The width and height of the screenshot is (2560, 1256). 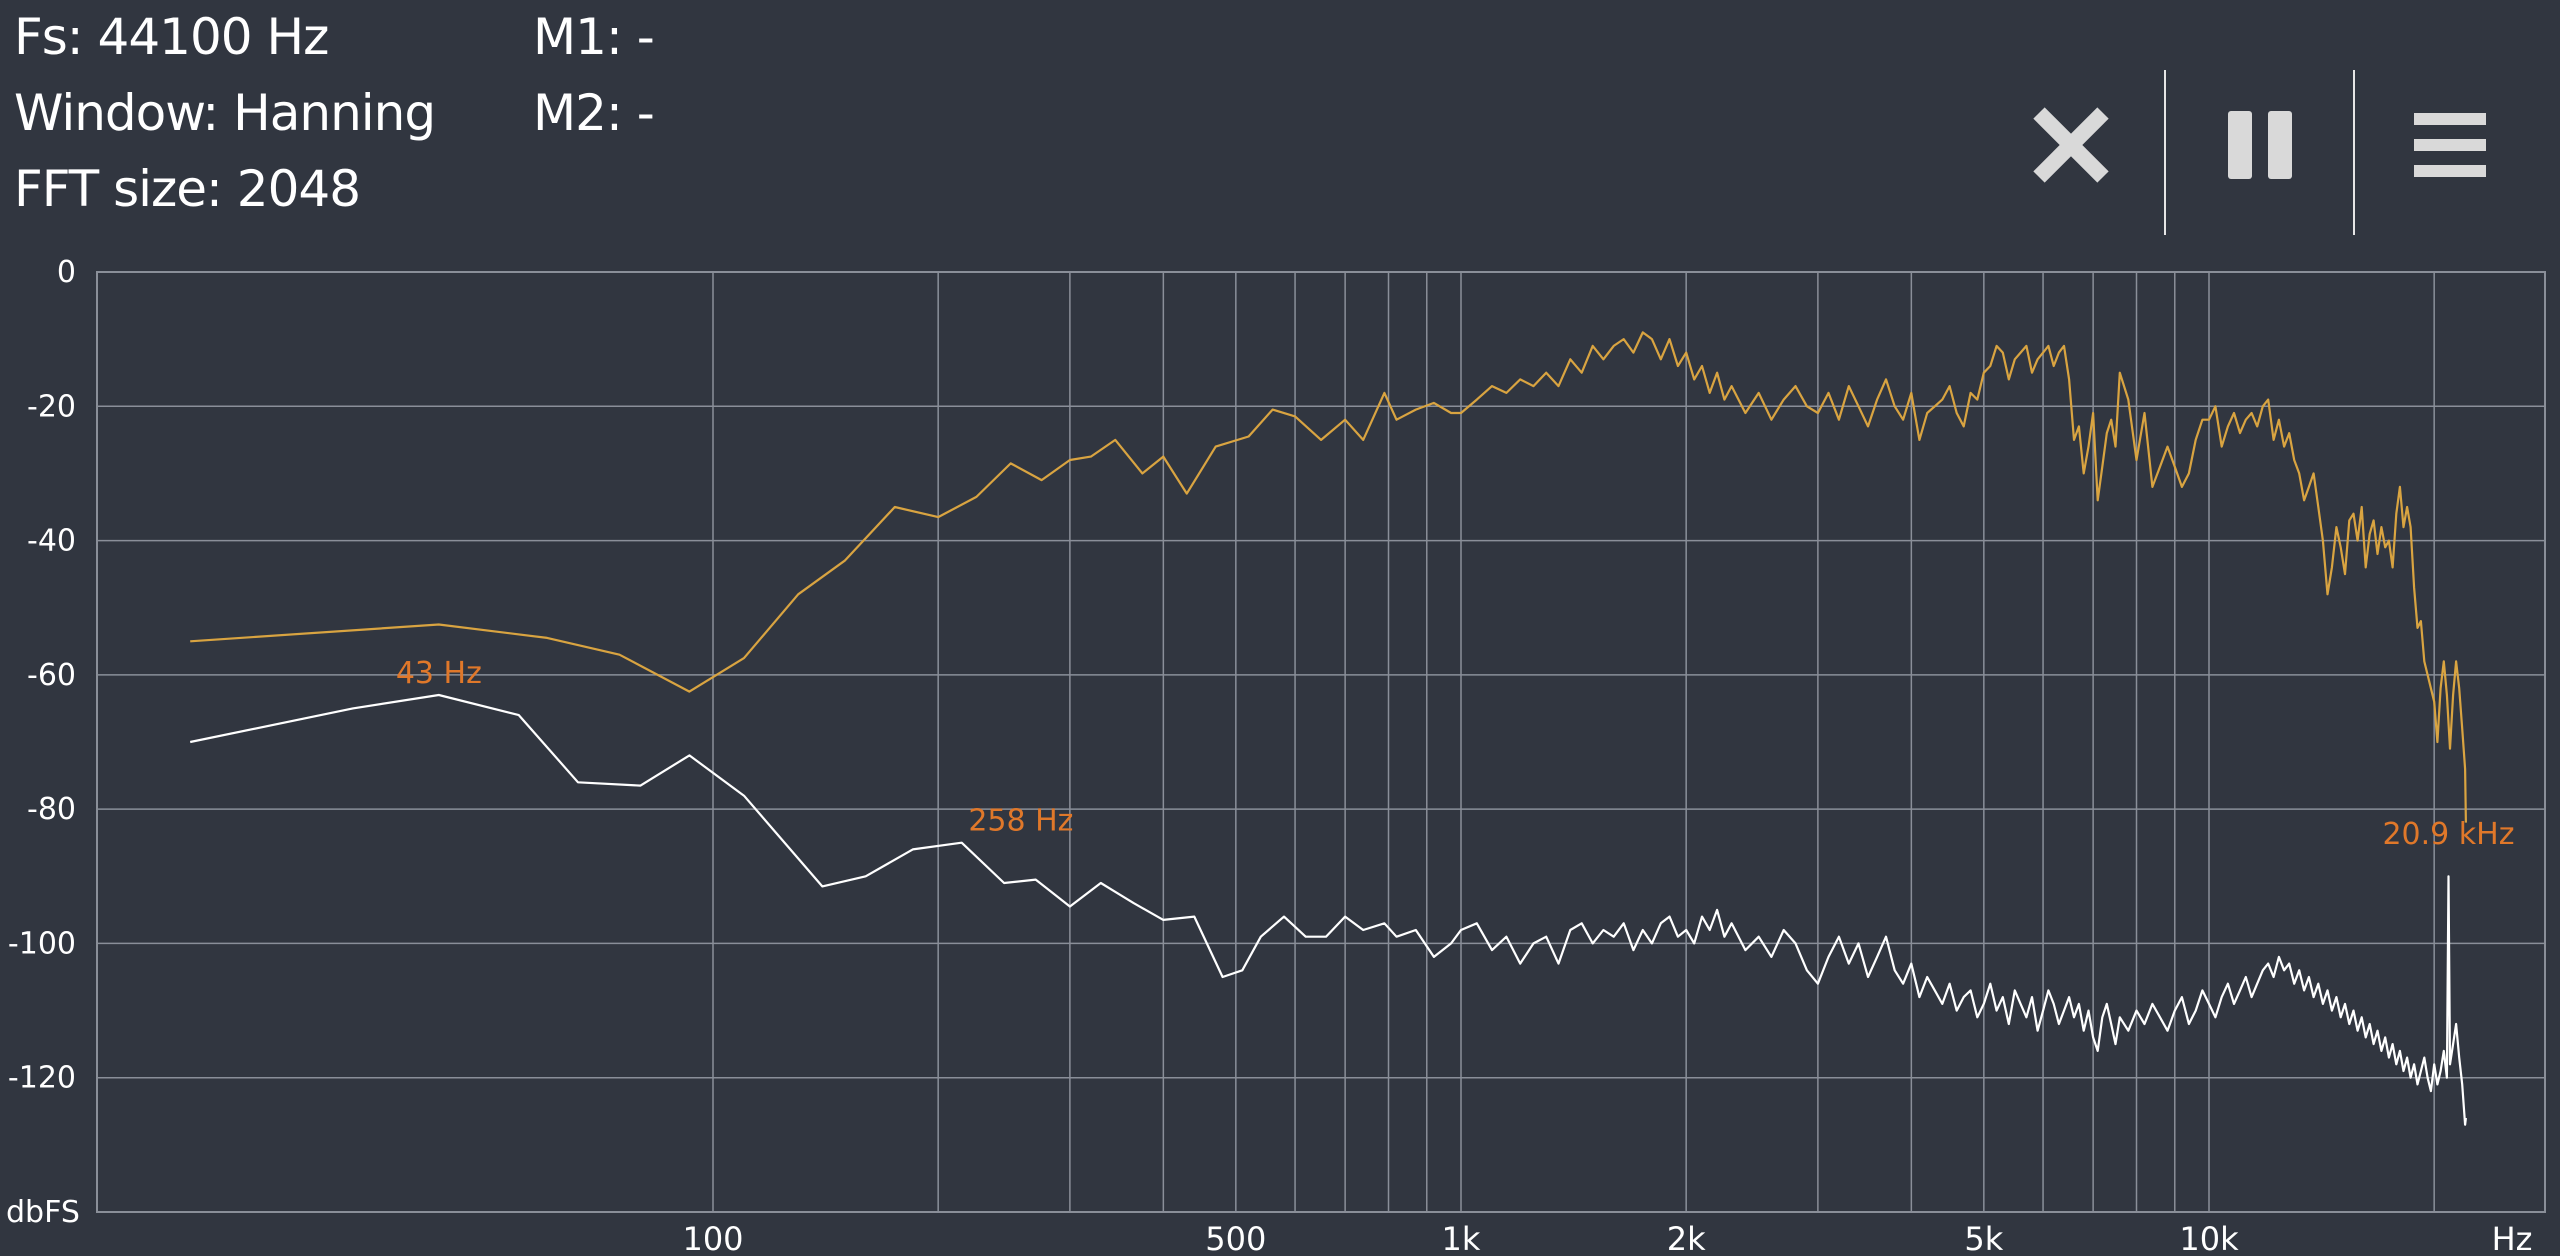 I want to click on y-tick-label: -40, so click(x=51, y=541).